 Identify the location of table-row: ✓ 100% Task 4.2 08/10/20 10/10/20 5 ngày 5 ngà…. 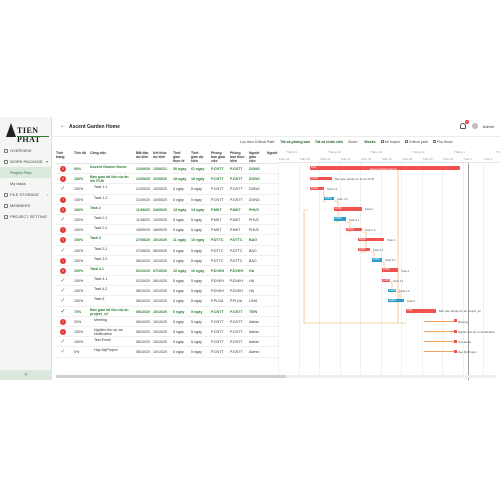
(167, 291).